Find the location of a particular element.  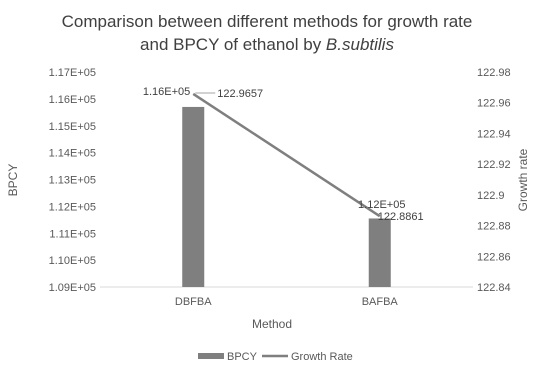

legend-swatch-bpcy is located at coordinates (211, 356).